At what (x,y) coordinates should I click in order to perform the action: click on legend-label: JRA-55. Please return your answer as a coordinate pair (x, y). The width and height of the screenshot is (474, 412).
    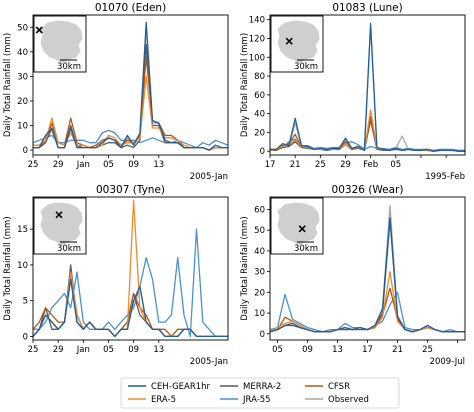
    Looking at the image, I should click on (256, 400).